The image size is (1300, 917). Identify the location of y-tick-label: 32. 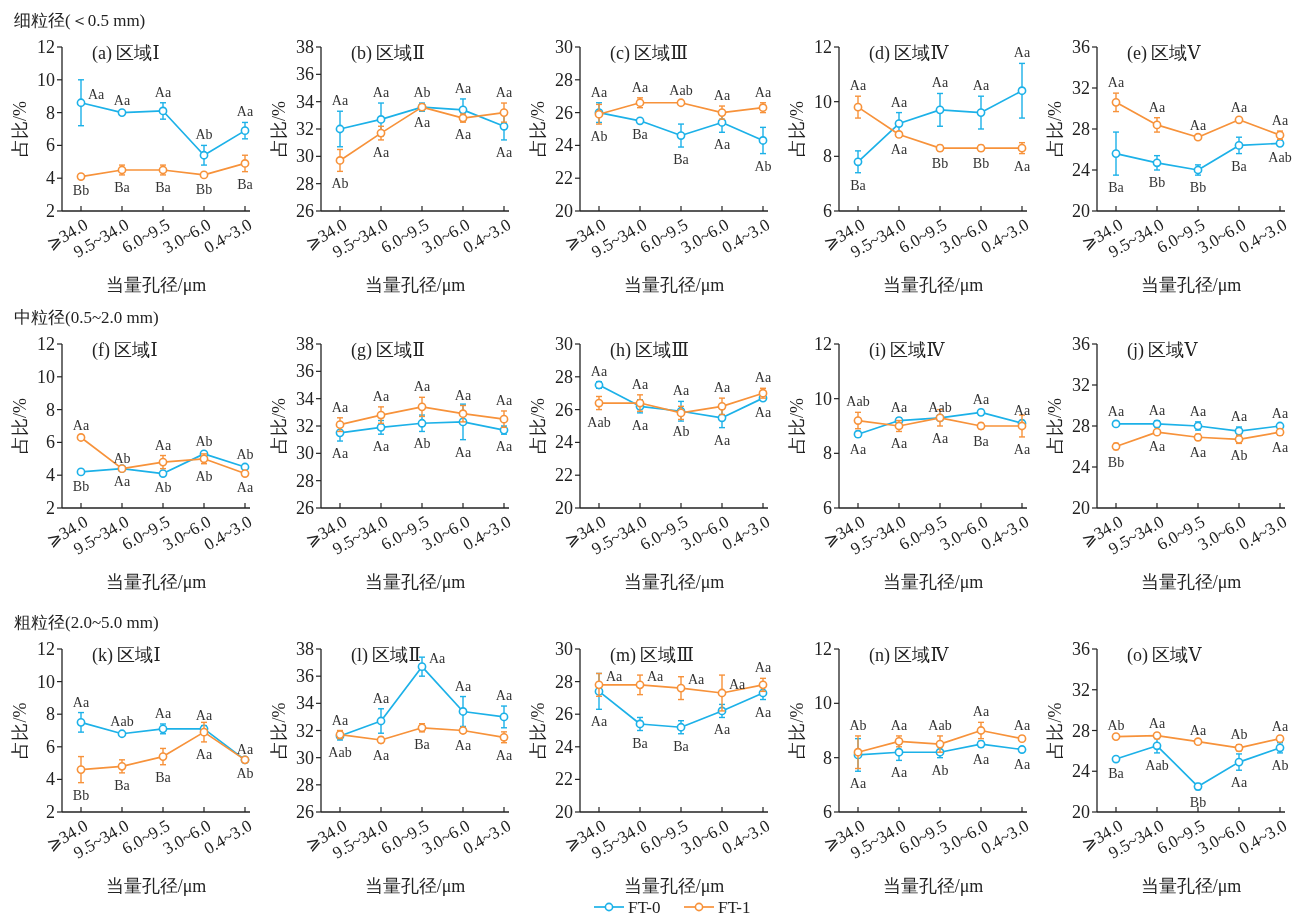
(1081, 385).